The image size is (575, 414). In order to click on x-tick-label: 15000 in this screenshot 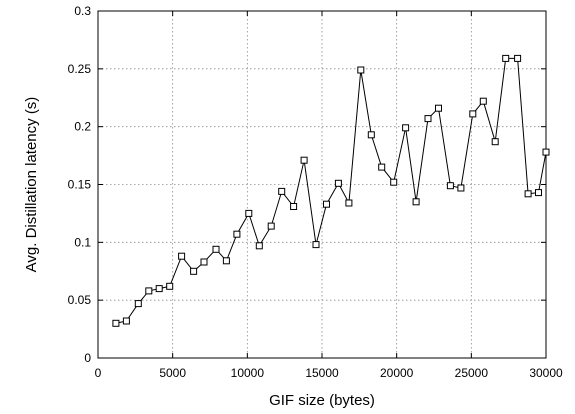, I will do `click(322, 373)`.